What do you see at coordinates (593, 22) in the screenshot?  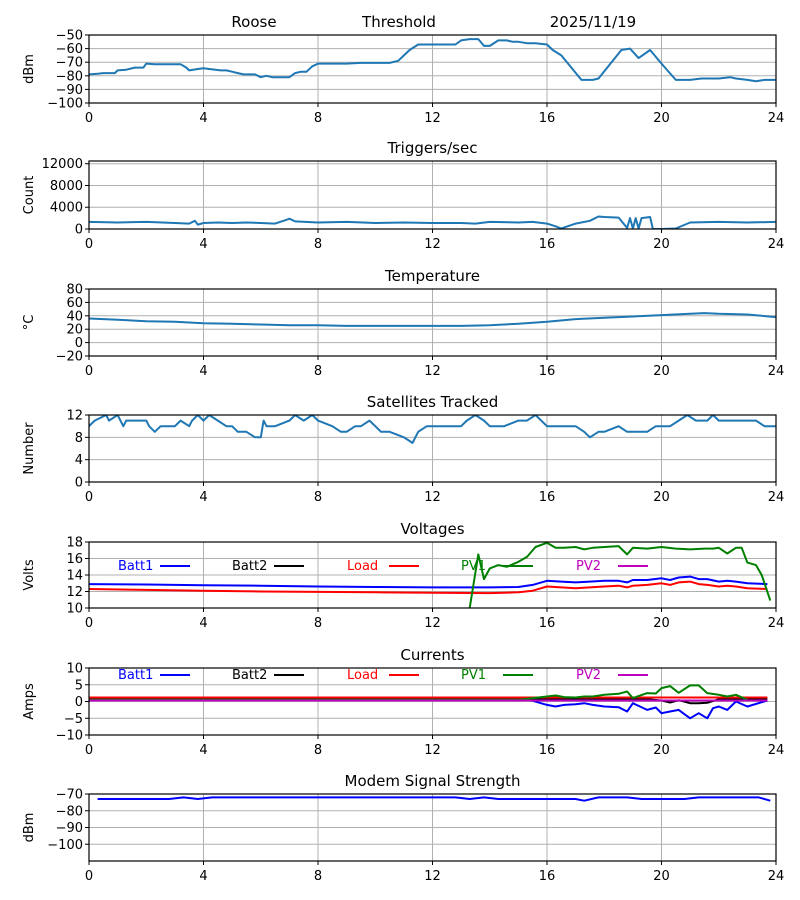 I see `header-date: 2025/11/19` at bounding box center [593, 22].